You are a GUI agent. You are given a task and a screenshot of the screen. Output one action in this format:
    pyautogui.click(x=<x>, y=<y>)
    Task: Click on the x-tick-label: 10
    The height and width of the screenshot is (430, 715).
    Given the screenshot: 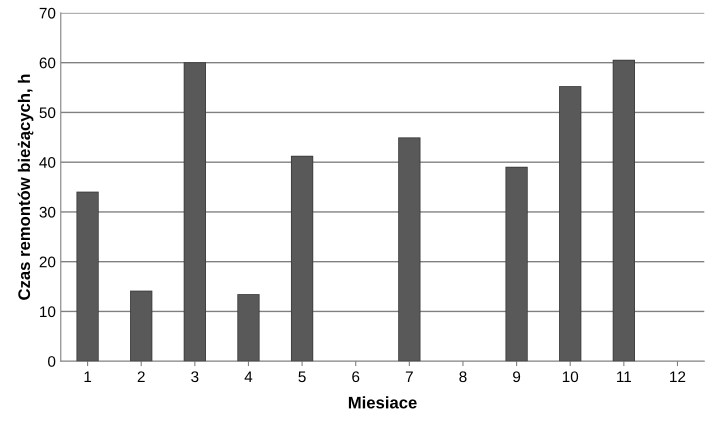 What is the action you would take?
    pyautogui.click(x=570, y=376)
    